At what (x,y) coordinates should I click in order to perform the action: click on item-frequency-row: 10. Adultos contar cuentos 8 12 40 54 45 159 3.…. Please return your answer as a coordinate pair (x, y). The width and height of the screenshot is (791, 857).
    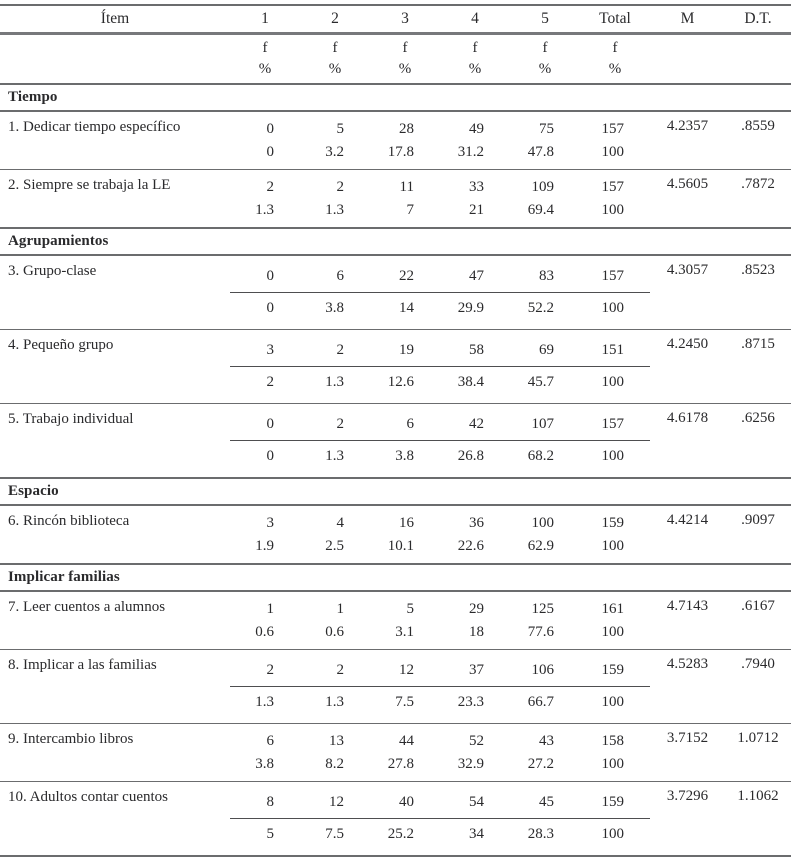
    Looking at the image, I should click on (395, 818).